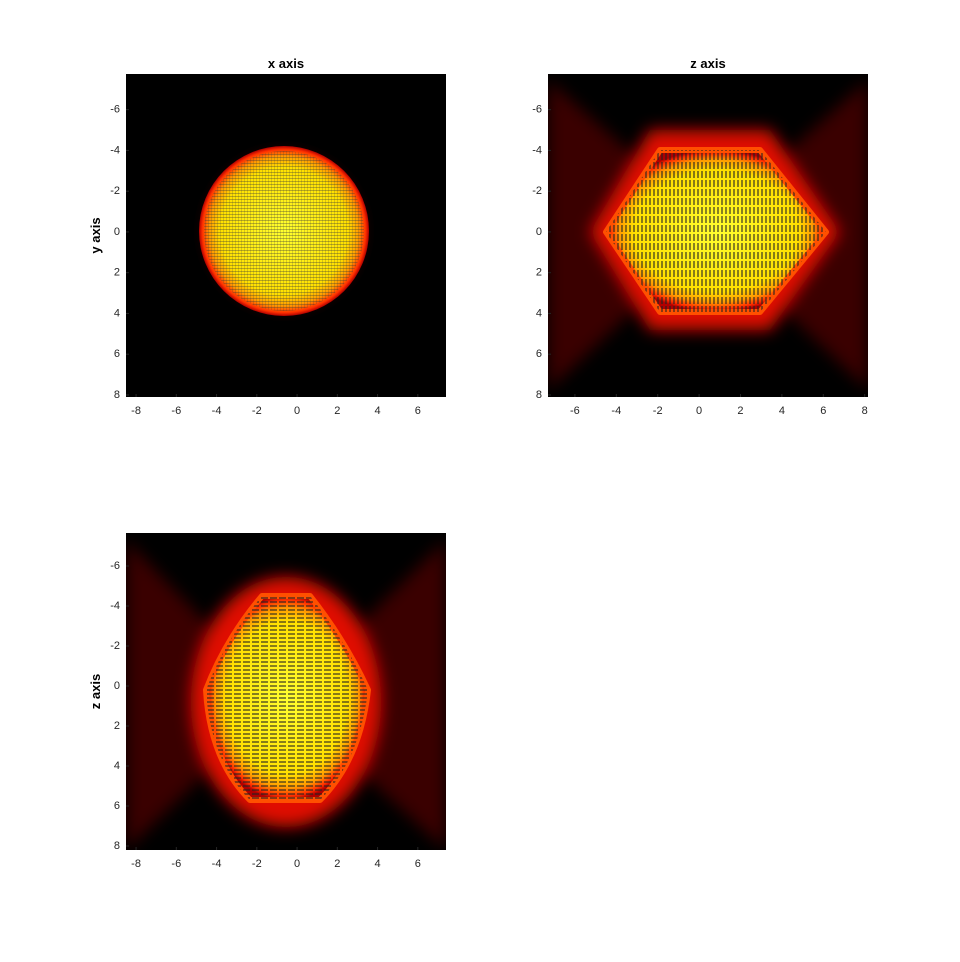 Image resolution: width=960 pixels, height=962 pixels. I want to click on axes-title: z axis, so click(707, 63).